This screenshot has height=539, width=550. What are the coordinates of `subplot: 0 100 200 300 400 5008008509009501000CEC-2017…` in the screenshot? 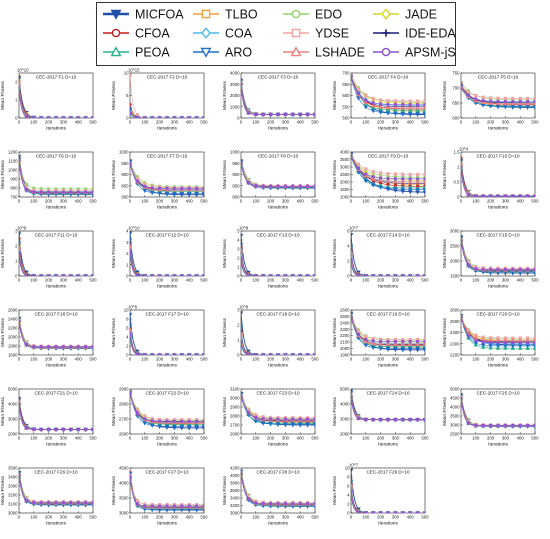 It's located at (159, 180).